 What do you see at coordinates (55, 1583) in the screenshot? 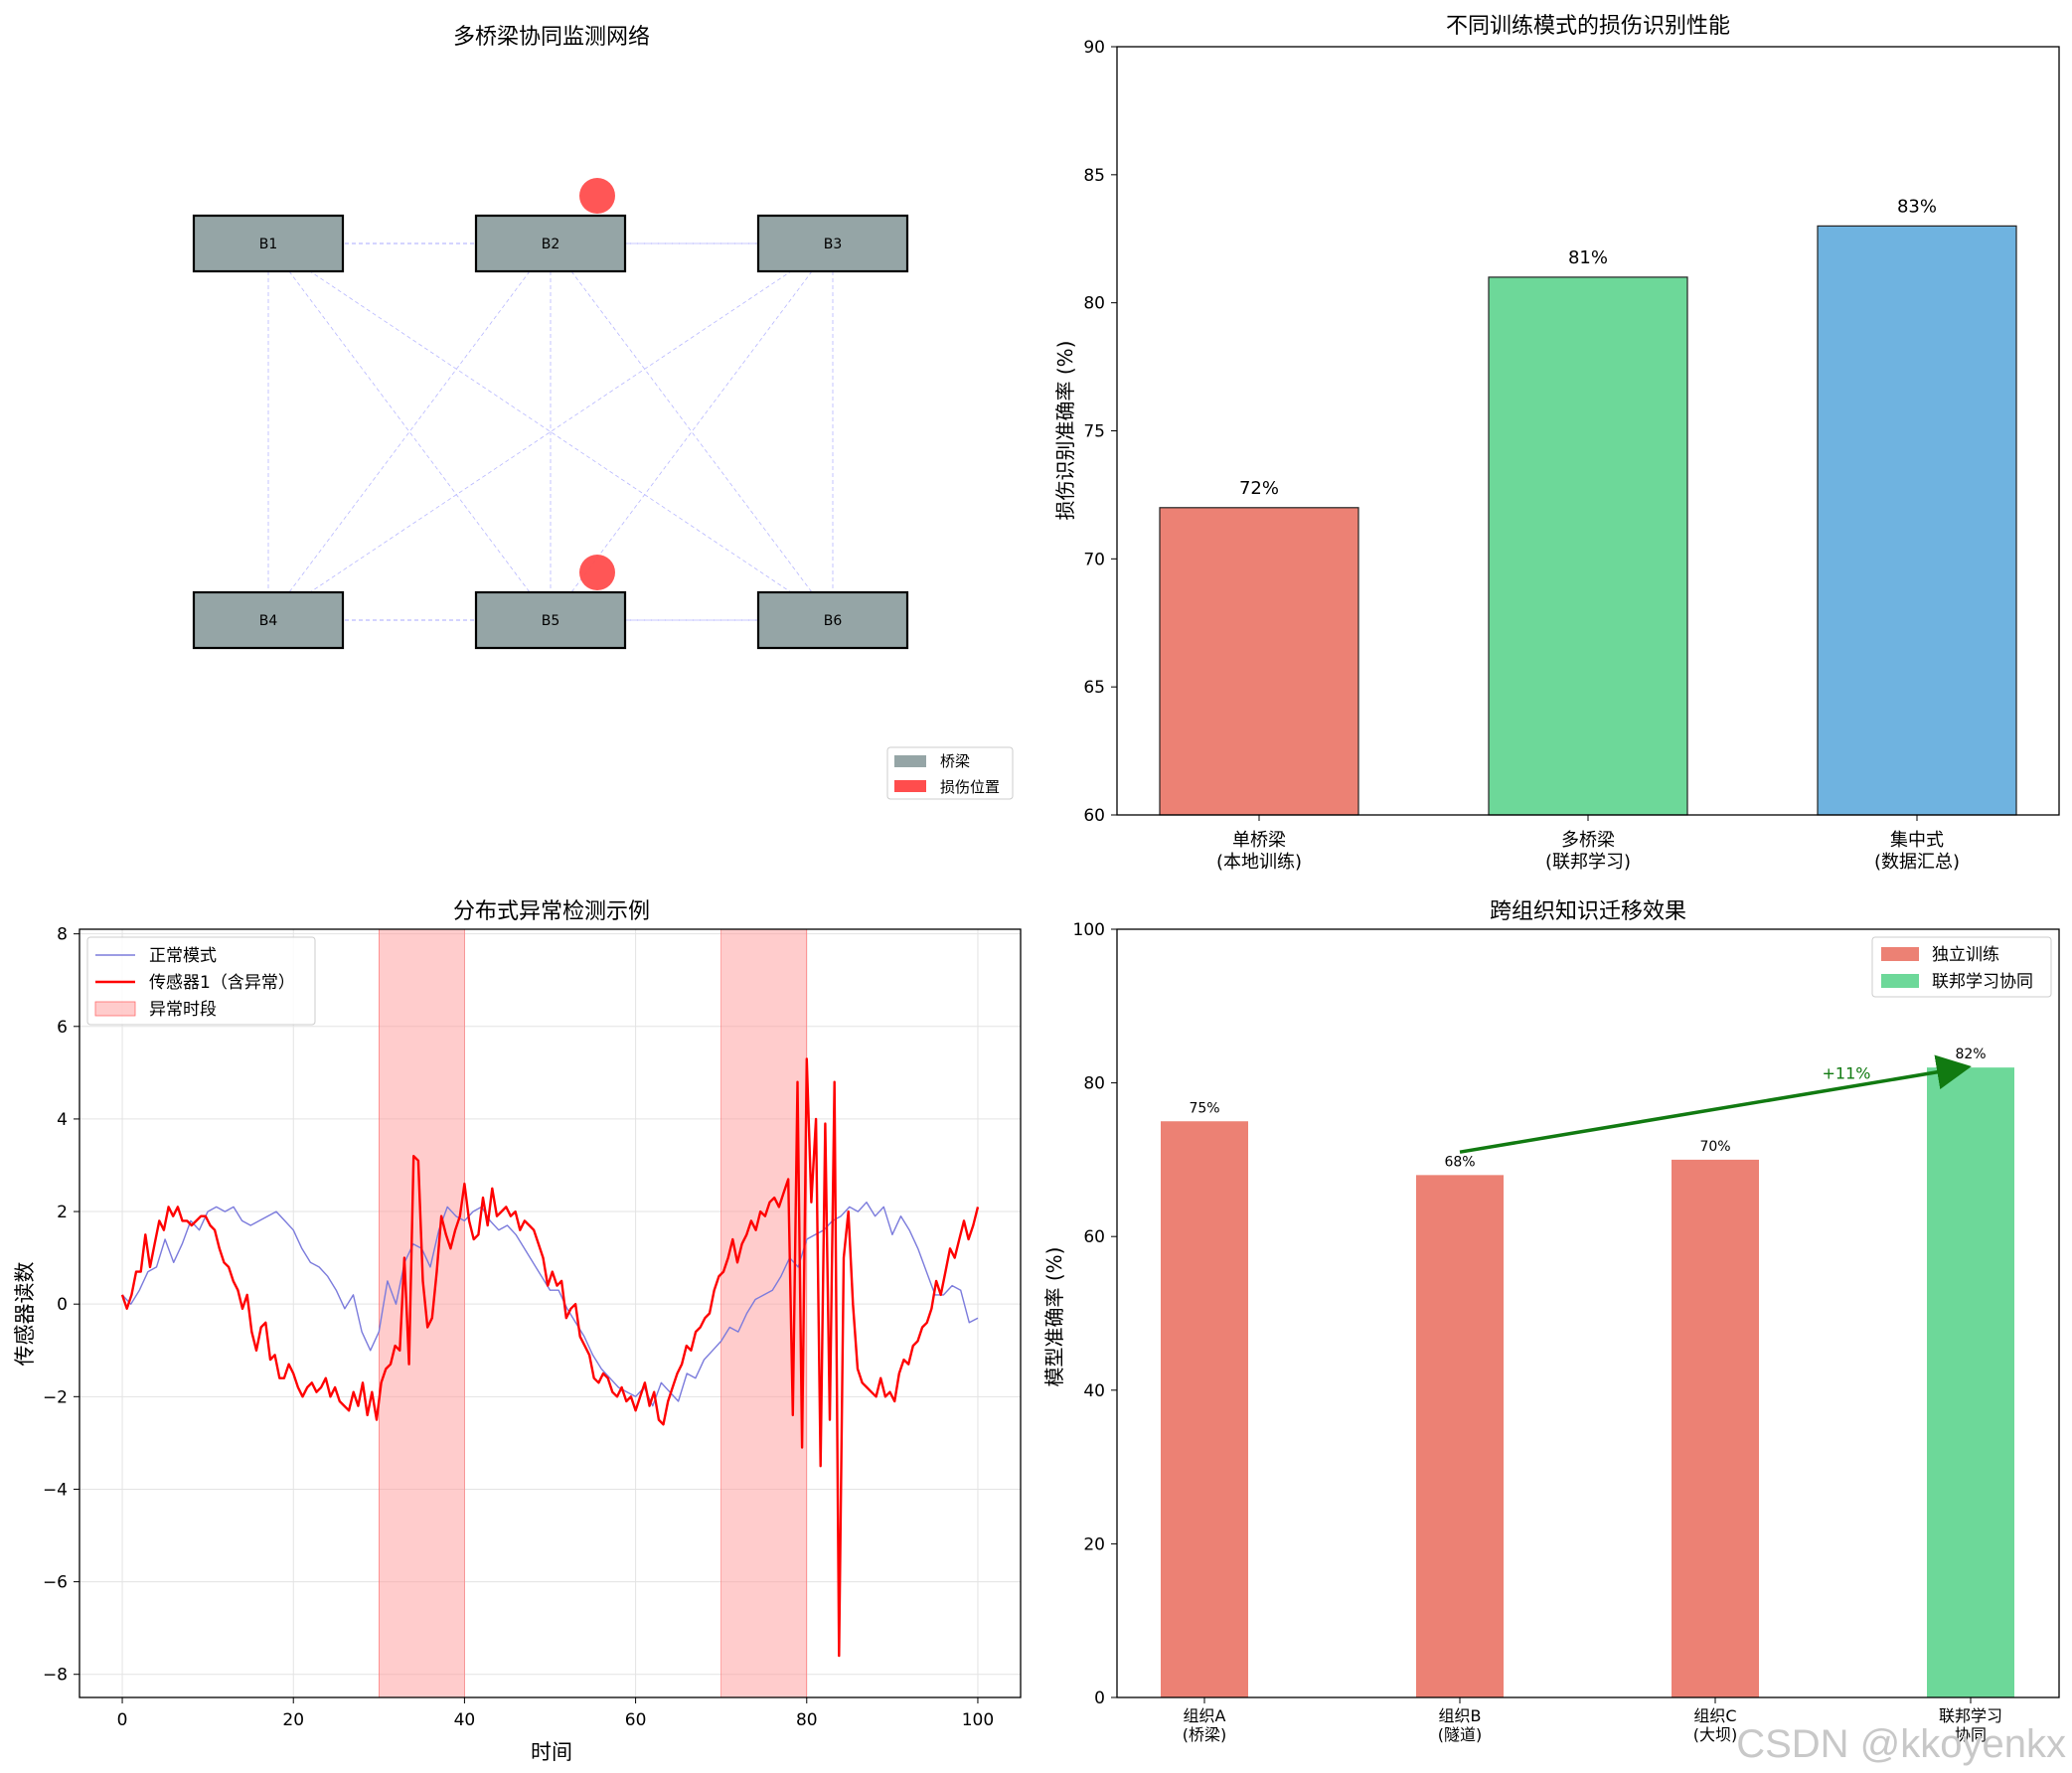
I see `y-tick-label: −6` at bounding box center [55, 1583].